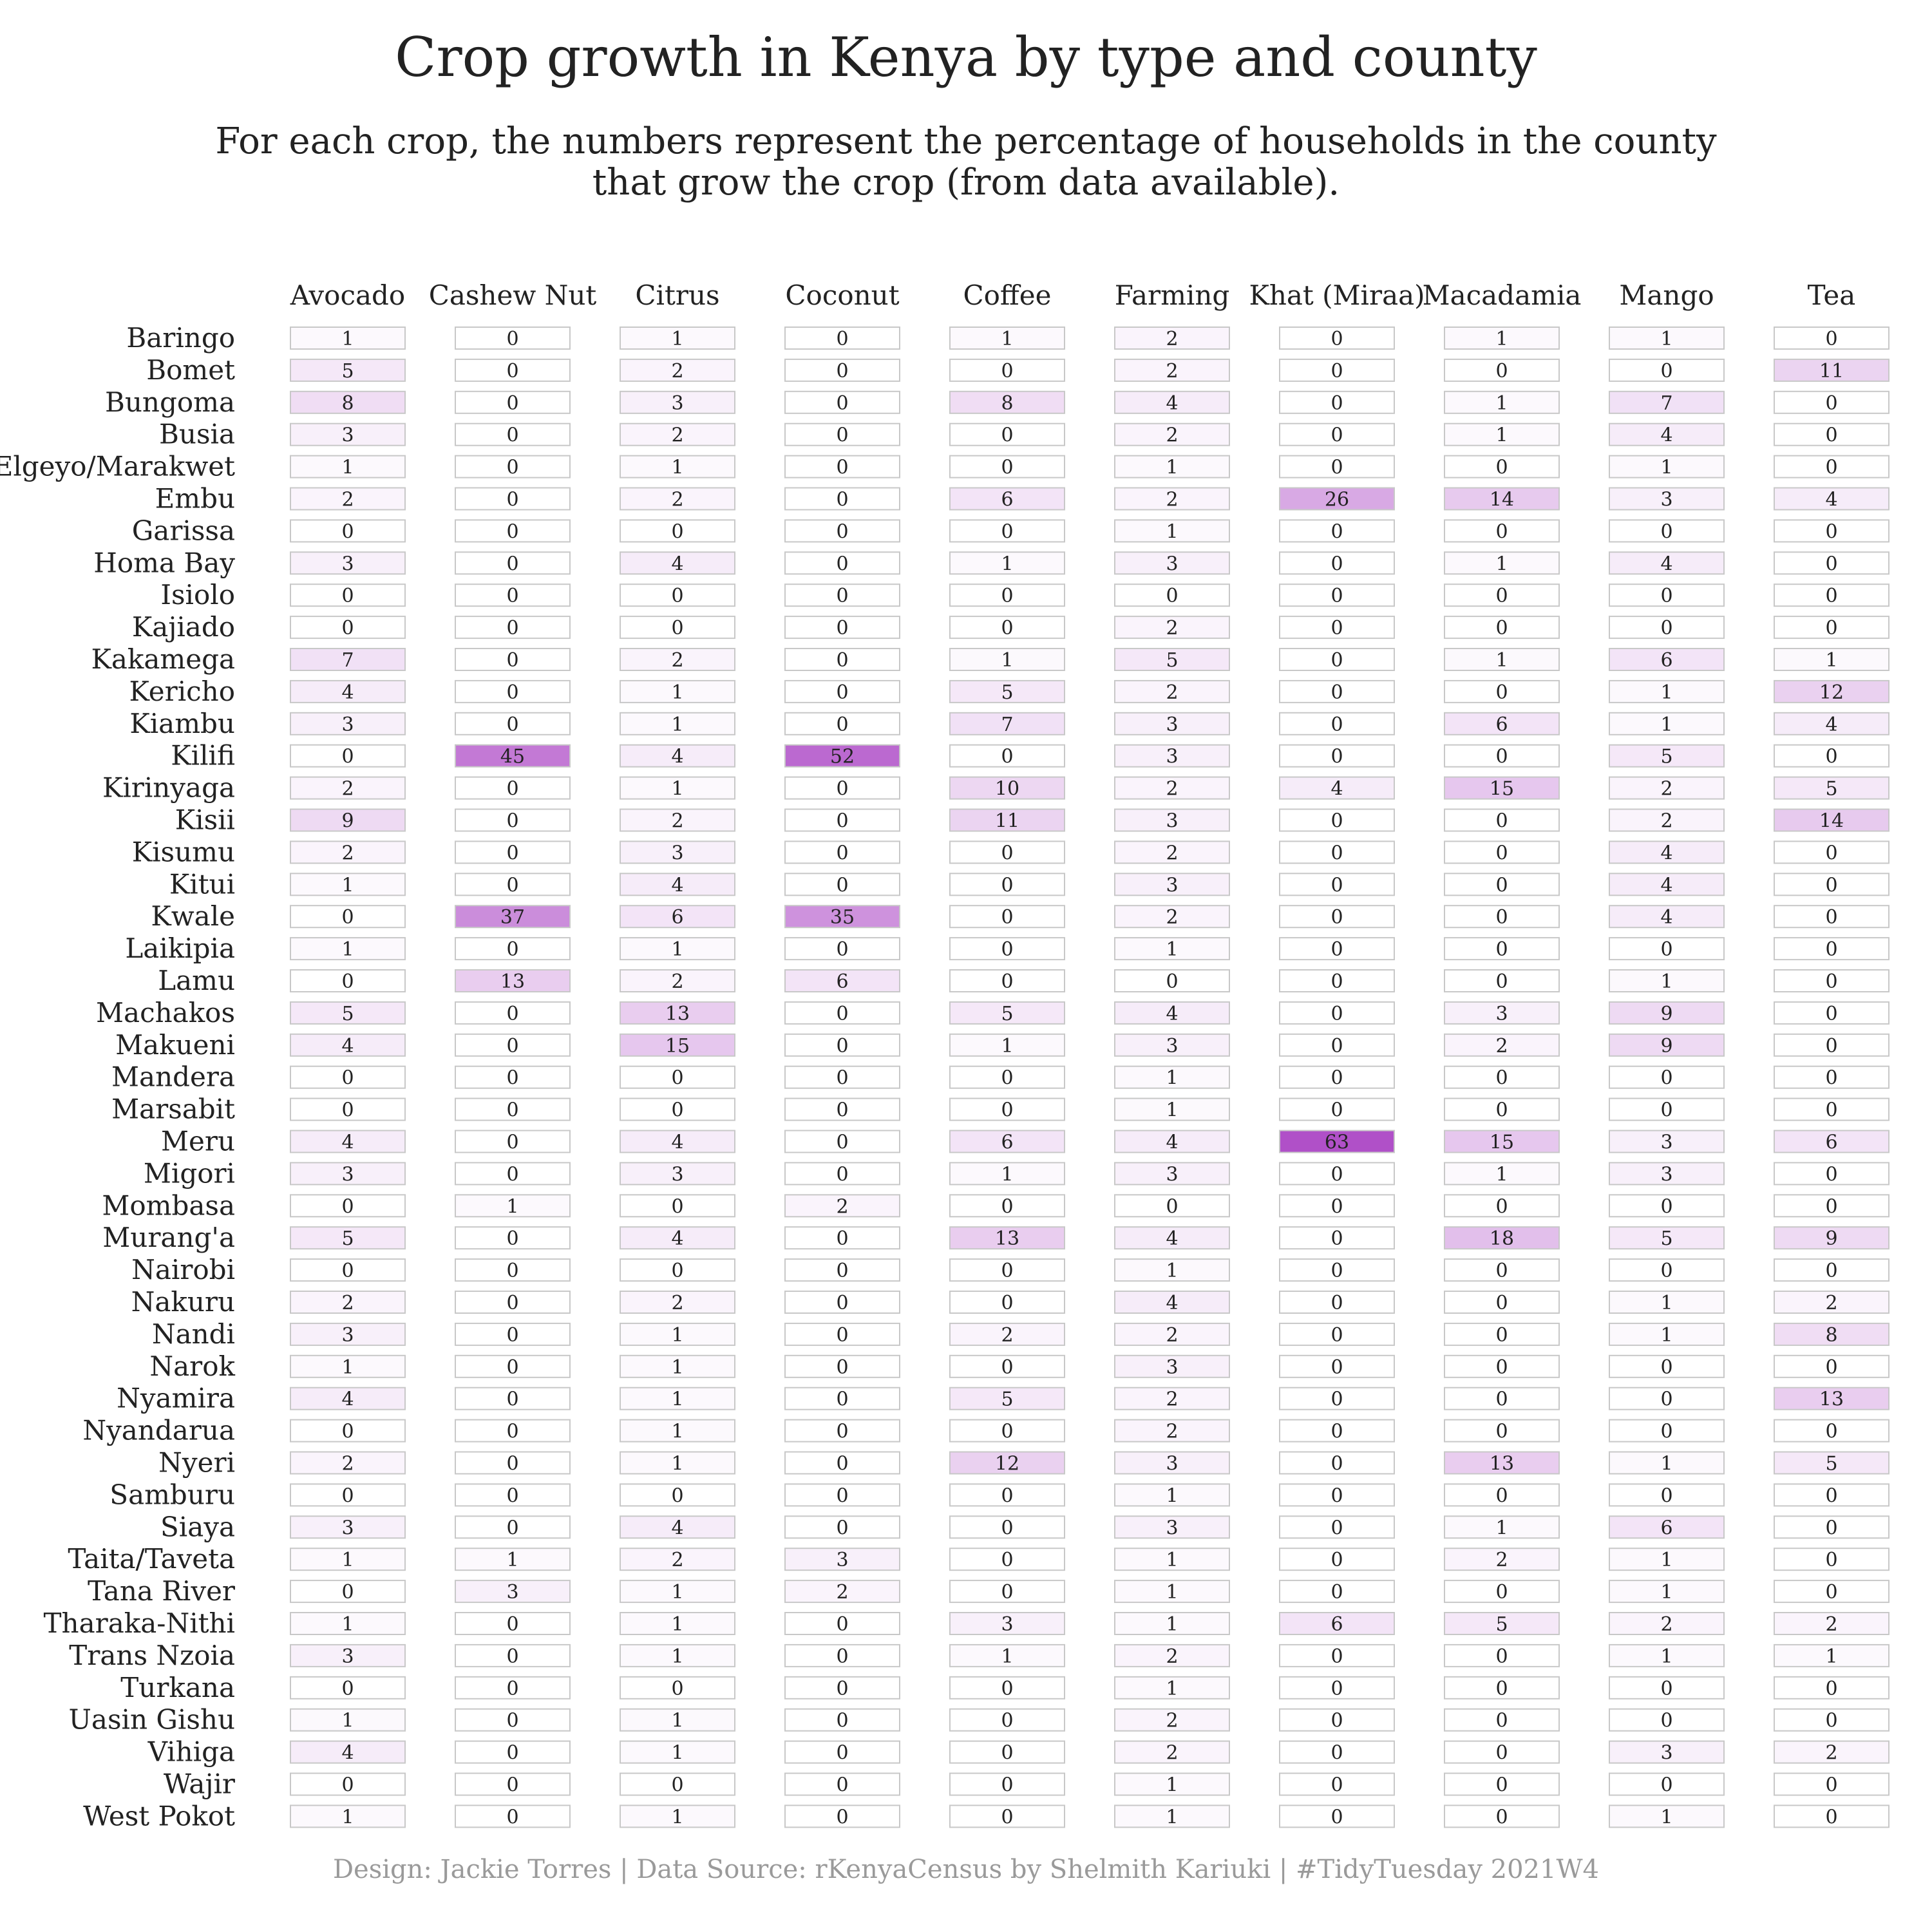  Describe the element at coordinates (1831, 1238) in the screenshot. I see `cell-value-label: 9` at that location.